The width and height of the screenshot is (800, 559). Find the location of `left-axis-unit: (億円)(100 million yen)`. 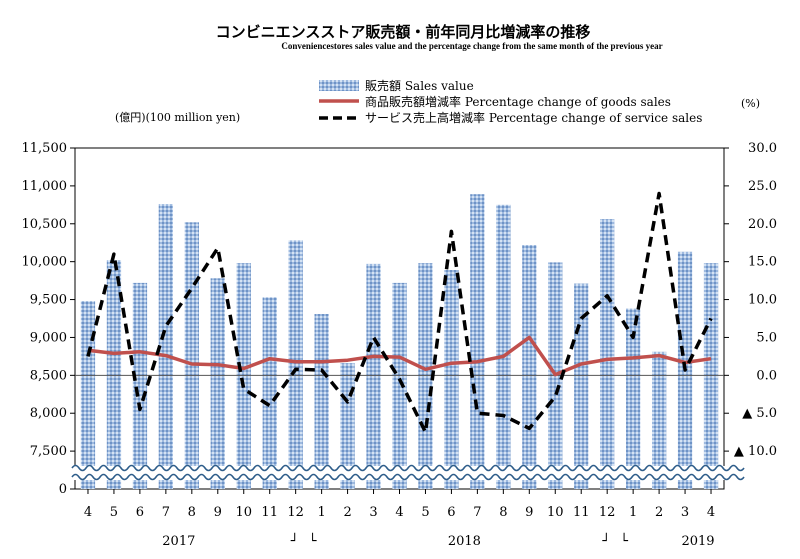

left-axis-unit: (億円)(100 million yen) is located at coordinates (177, 117).